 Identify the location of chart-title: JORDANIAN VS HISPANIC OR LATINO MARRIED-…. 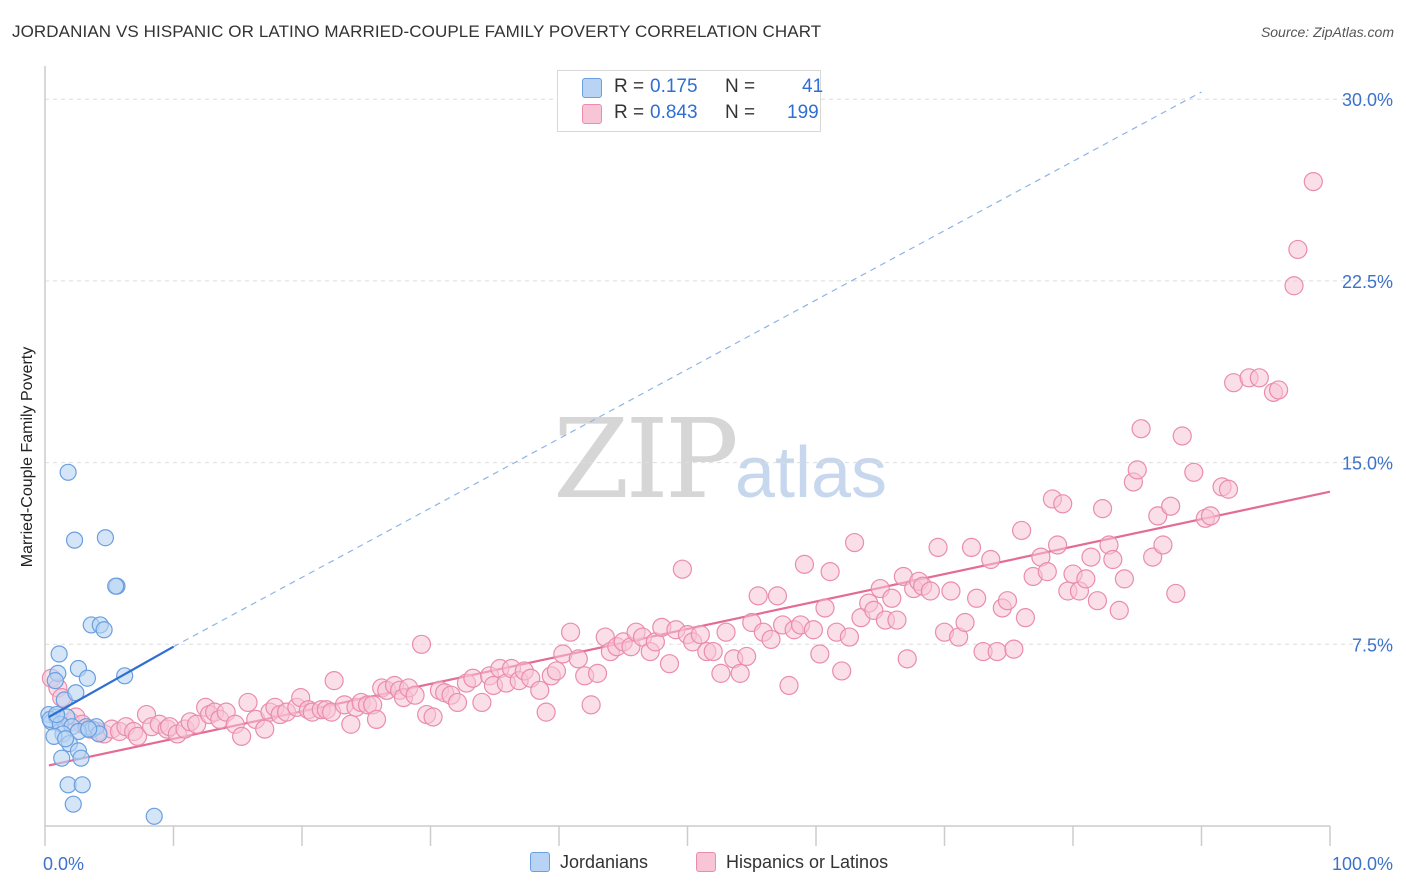
(417, 31).